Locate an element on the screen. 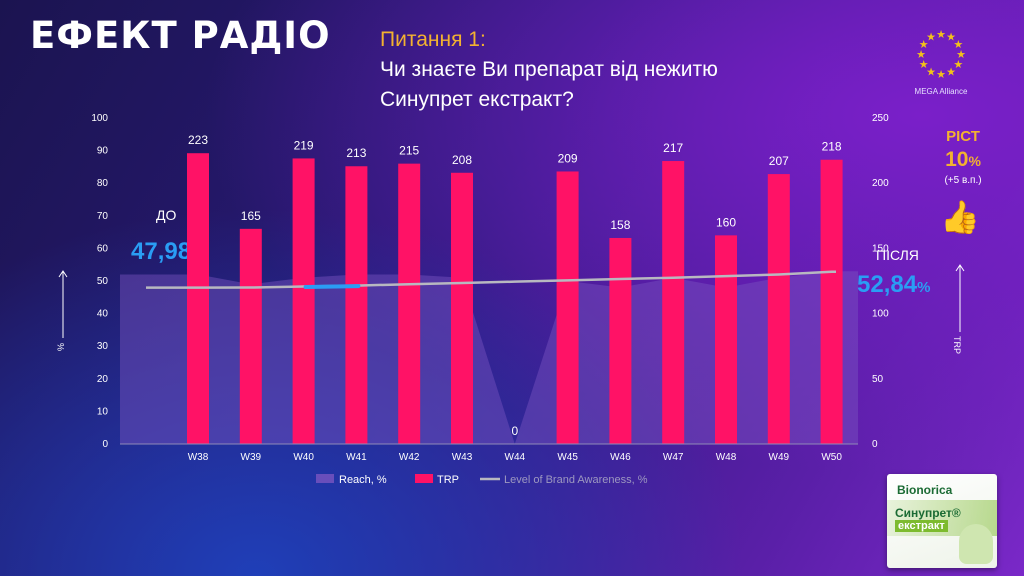 This screenshot has width=1024, height=576. trp-data-label: 207 is located at coordinates (779, 161).